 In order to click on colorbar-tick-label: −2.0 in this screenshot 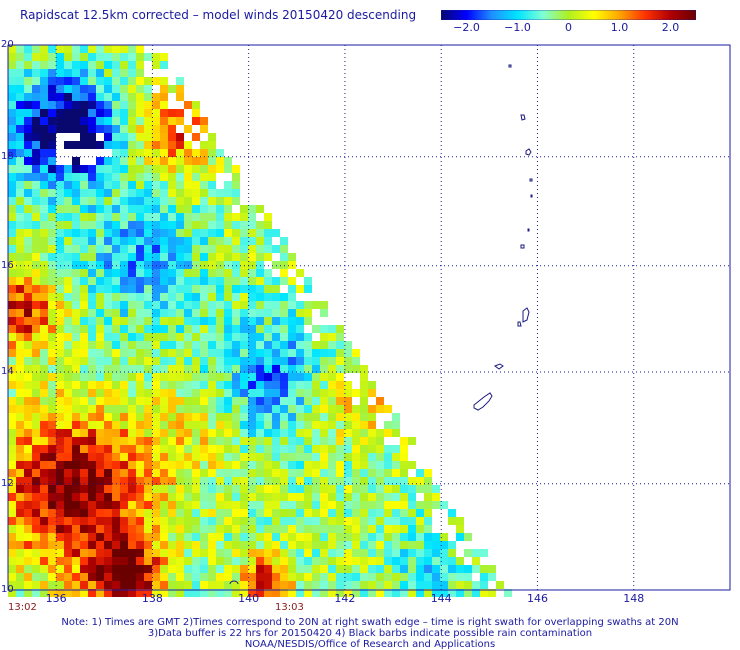, I will do `click(466, 27)`.